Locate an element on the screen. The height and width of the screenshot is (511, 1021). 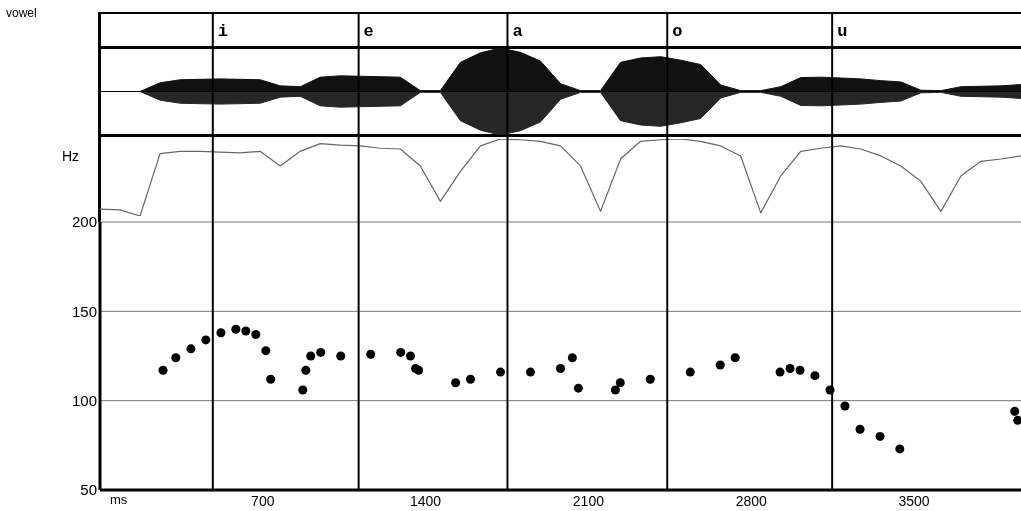
y-tick-label: 150 is located at coordinates (84, 311).